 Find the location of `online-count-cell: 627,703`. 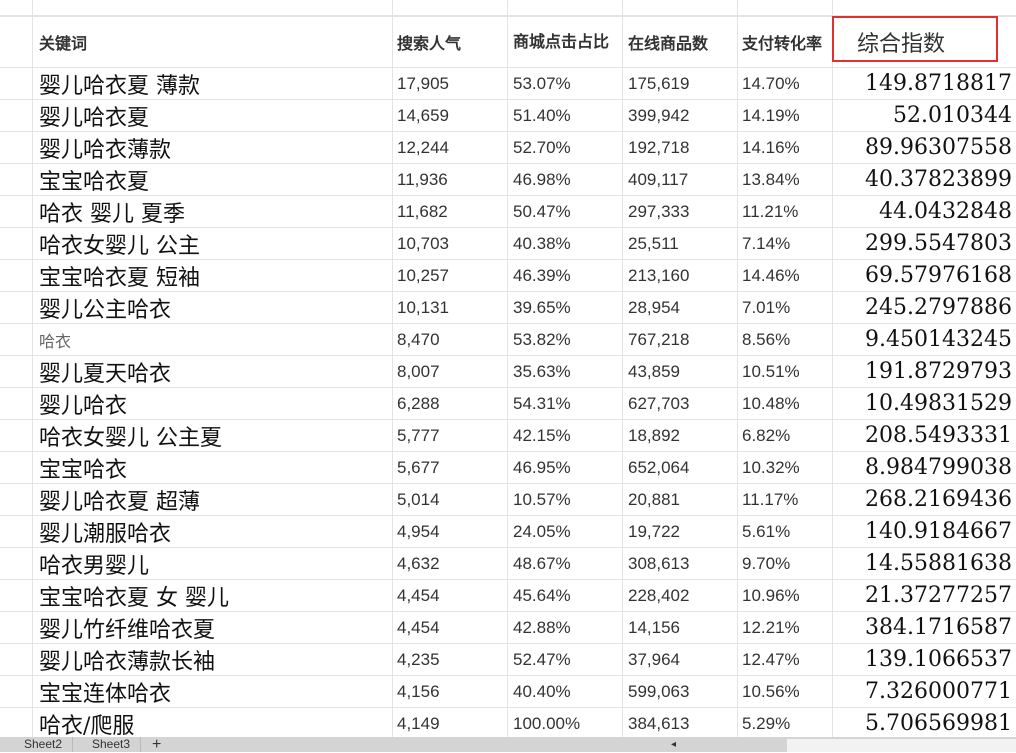

online-count-cell: 627,703 is located at coordinates (680, 403).